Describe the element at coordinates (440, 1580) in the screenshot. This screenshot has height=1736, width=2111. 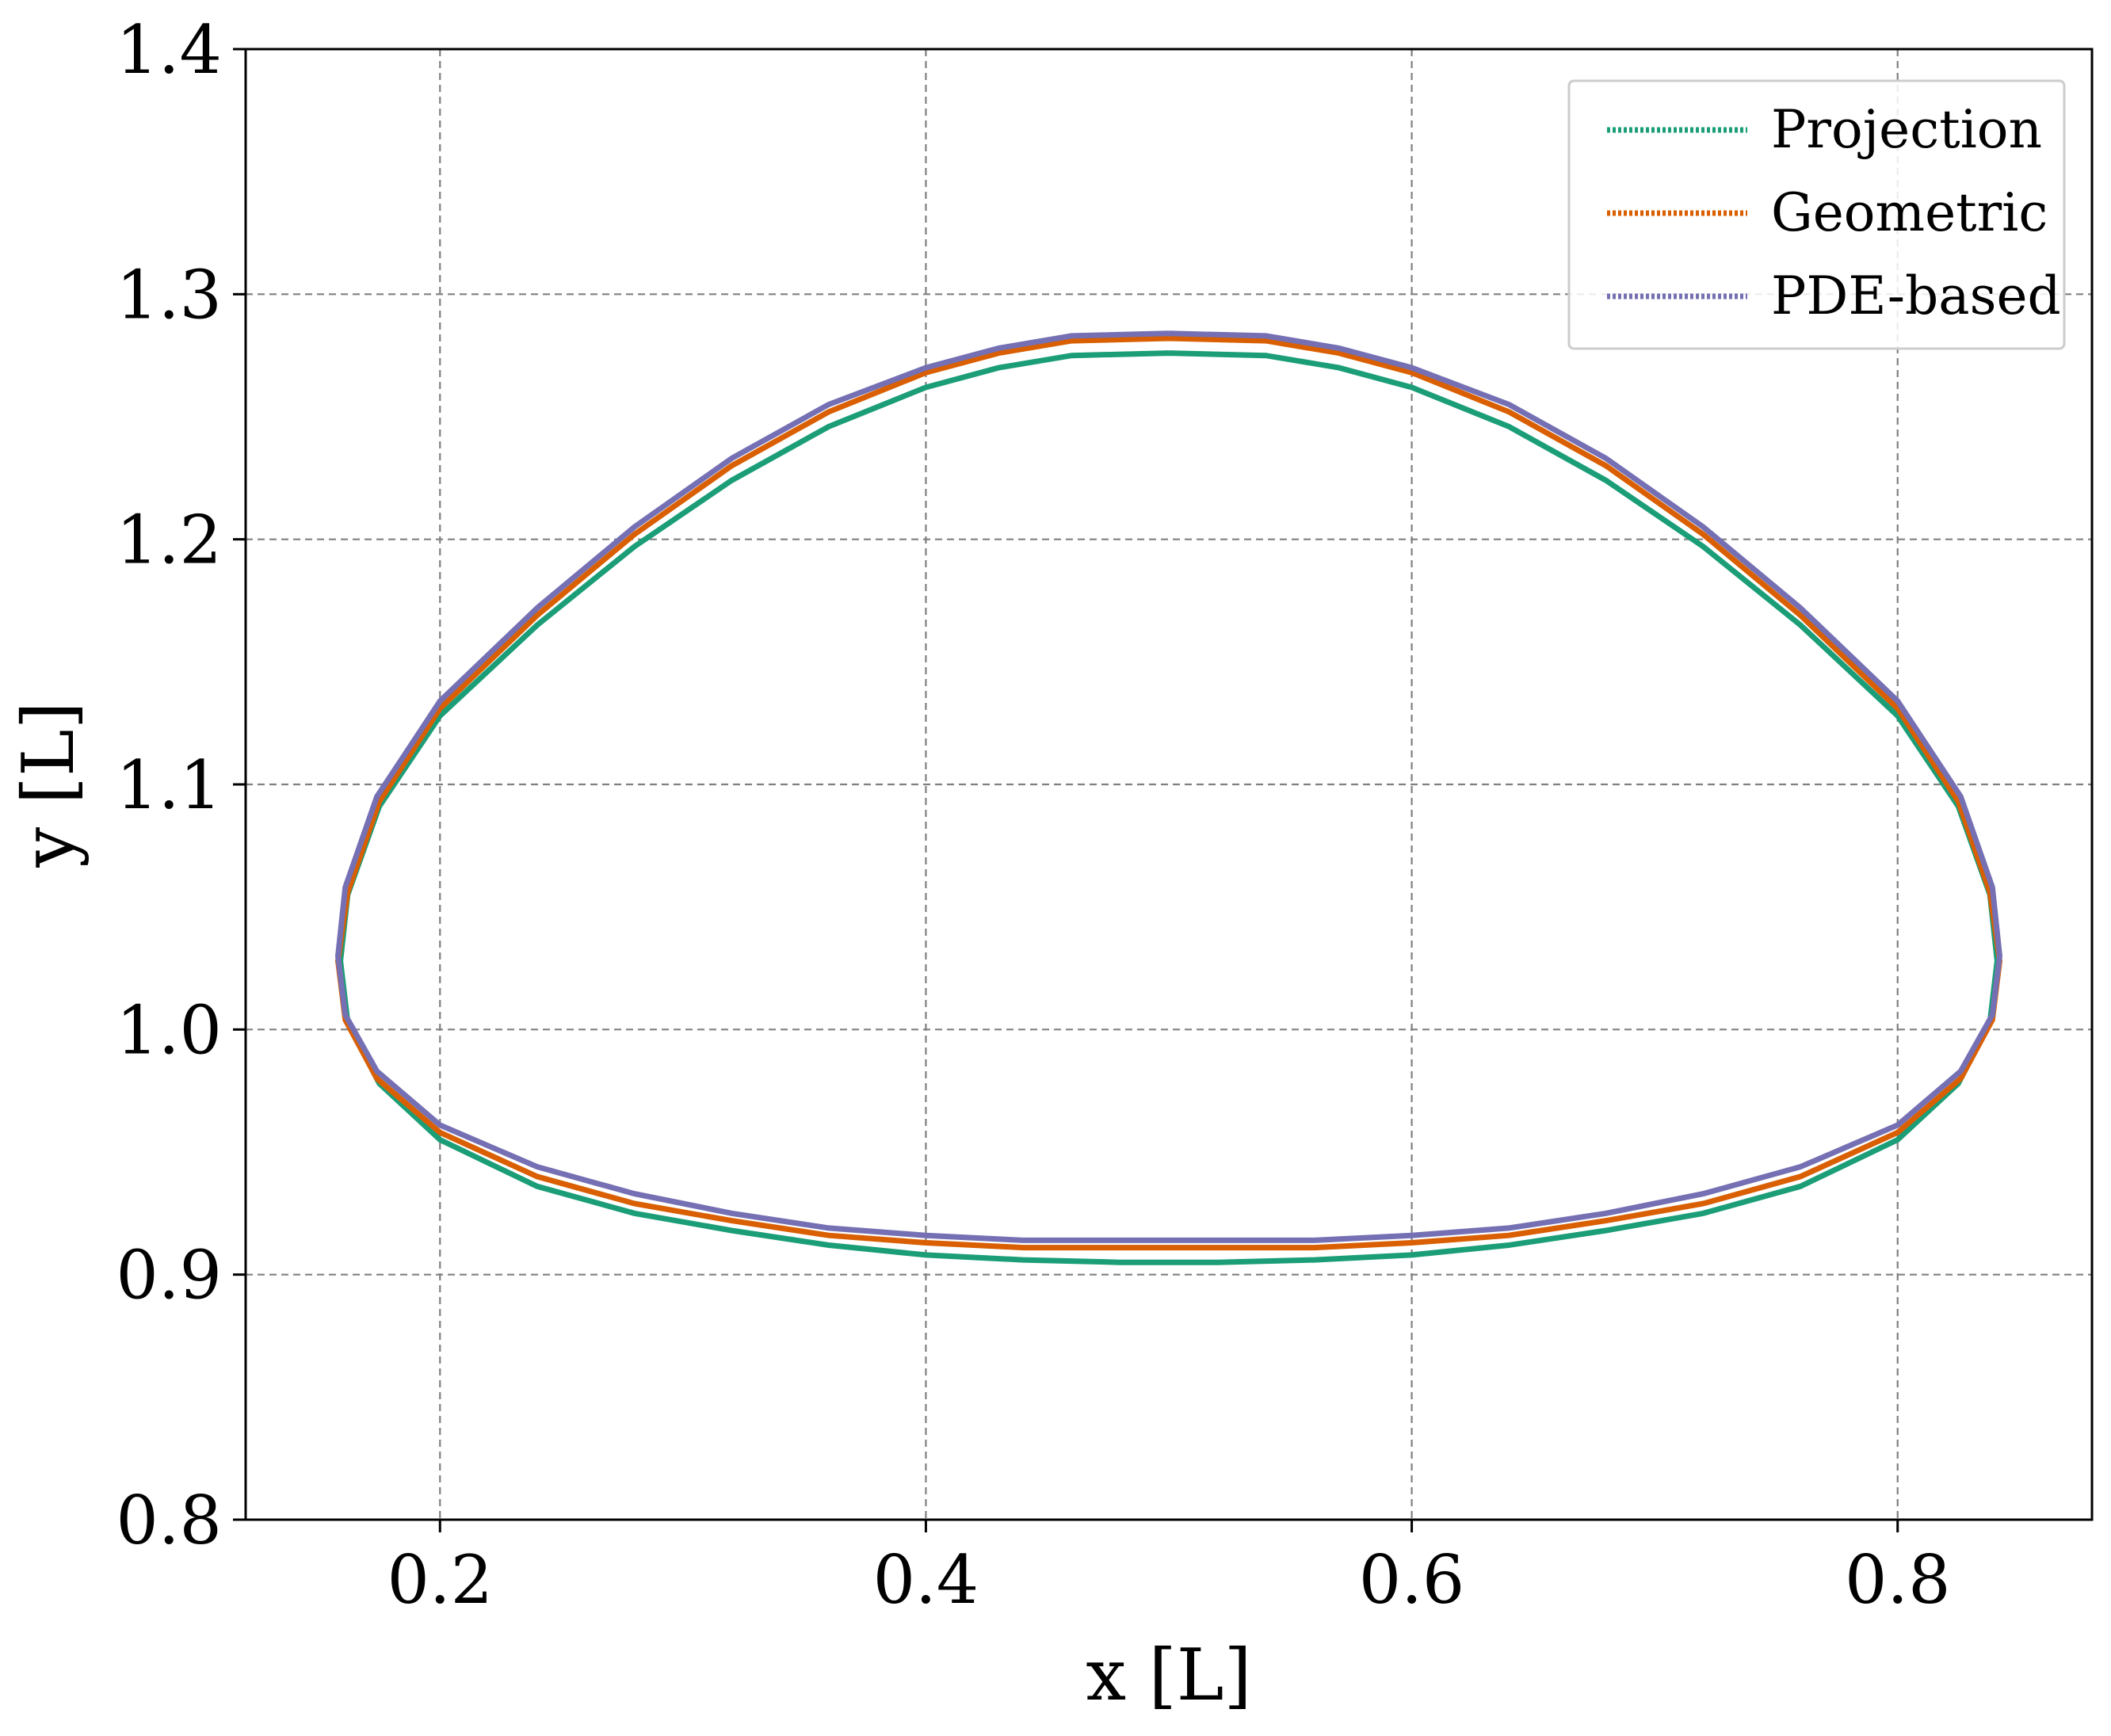
I see `x-tick-label: 0.2` at that location.